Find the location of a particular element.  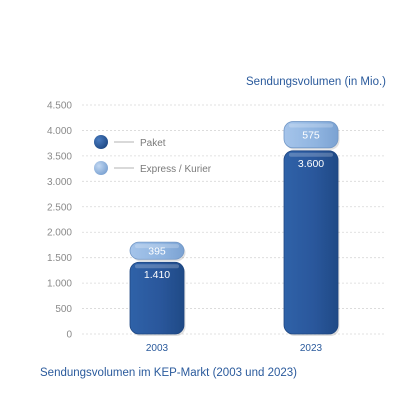

x-axis-categories: 2003 2023 is located at coordinates (234, 348).